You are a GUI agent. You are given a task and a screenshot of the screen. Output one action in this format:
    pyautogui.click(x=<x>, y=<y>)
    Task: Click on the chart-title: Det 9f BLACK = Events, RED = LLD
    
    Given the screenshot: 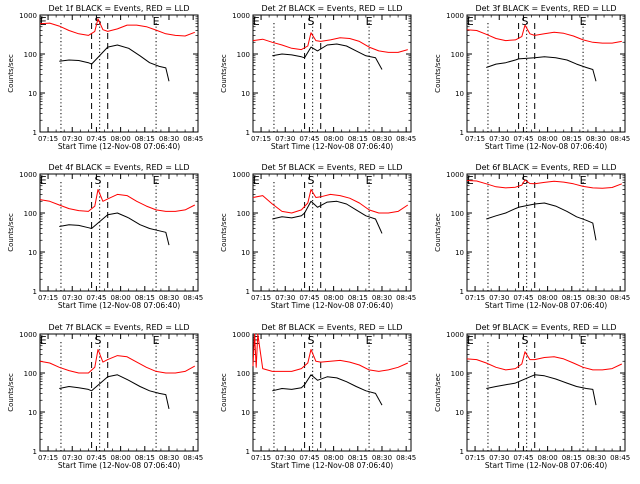 What is the action you would take?
    pyautogui.click(x=545, y=327)
    